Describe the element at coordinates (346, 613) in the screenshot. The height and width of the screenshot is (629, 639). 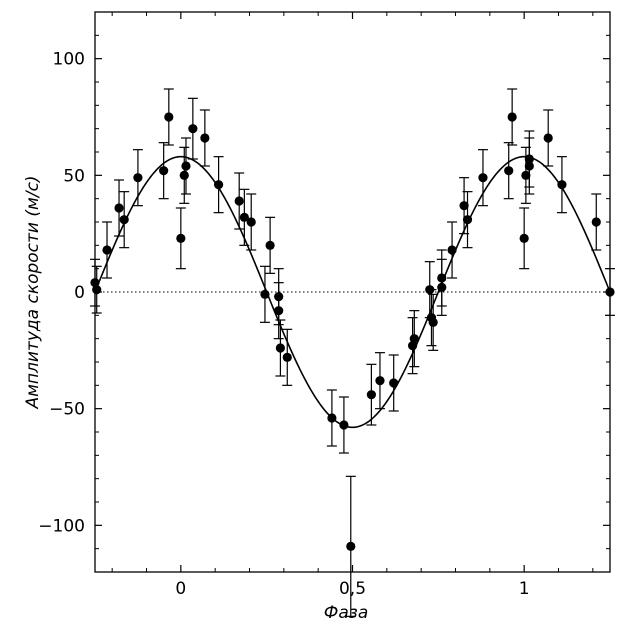
I see `x-axis-title: Фаза` at that location.